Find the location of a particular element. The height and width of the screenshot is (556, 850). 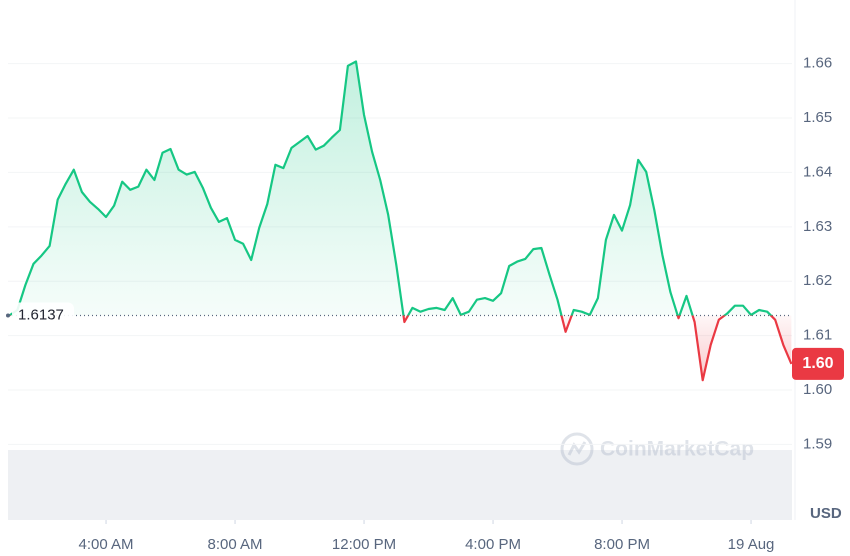

current-price-tag is located at coordinates (818, 363).